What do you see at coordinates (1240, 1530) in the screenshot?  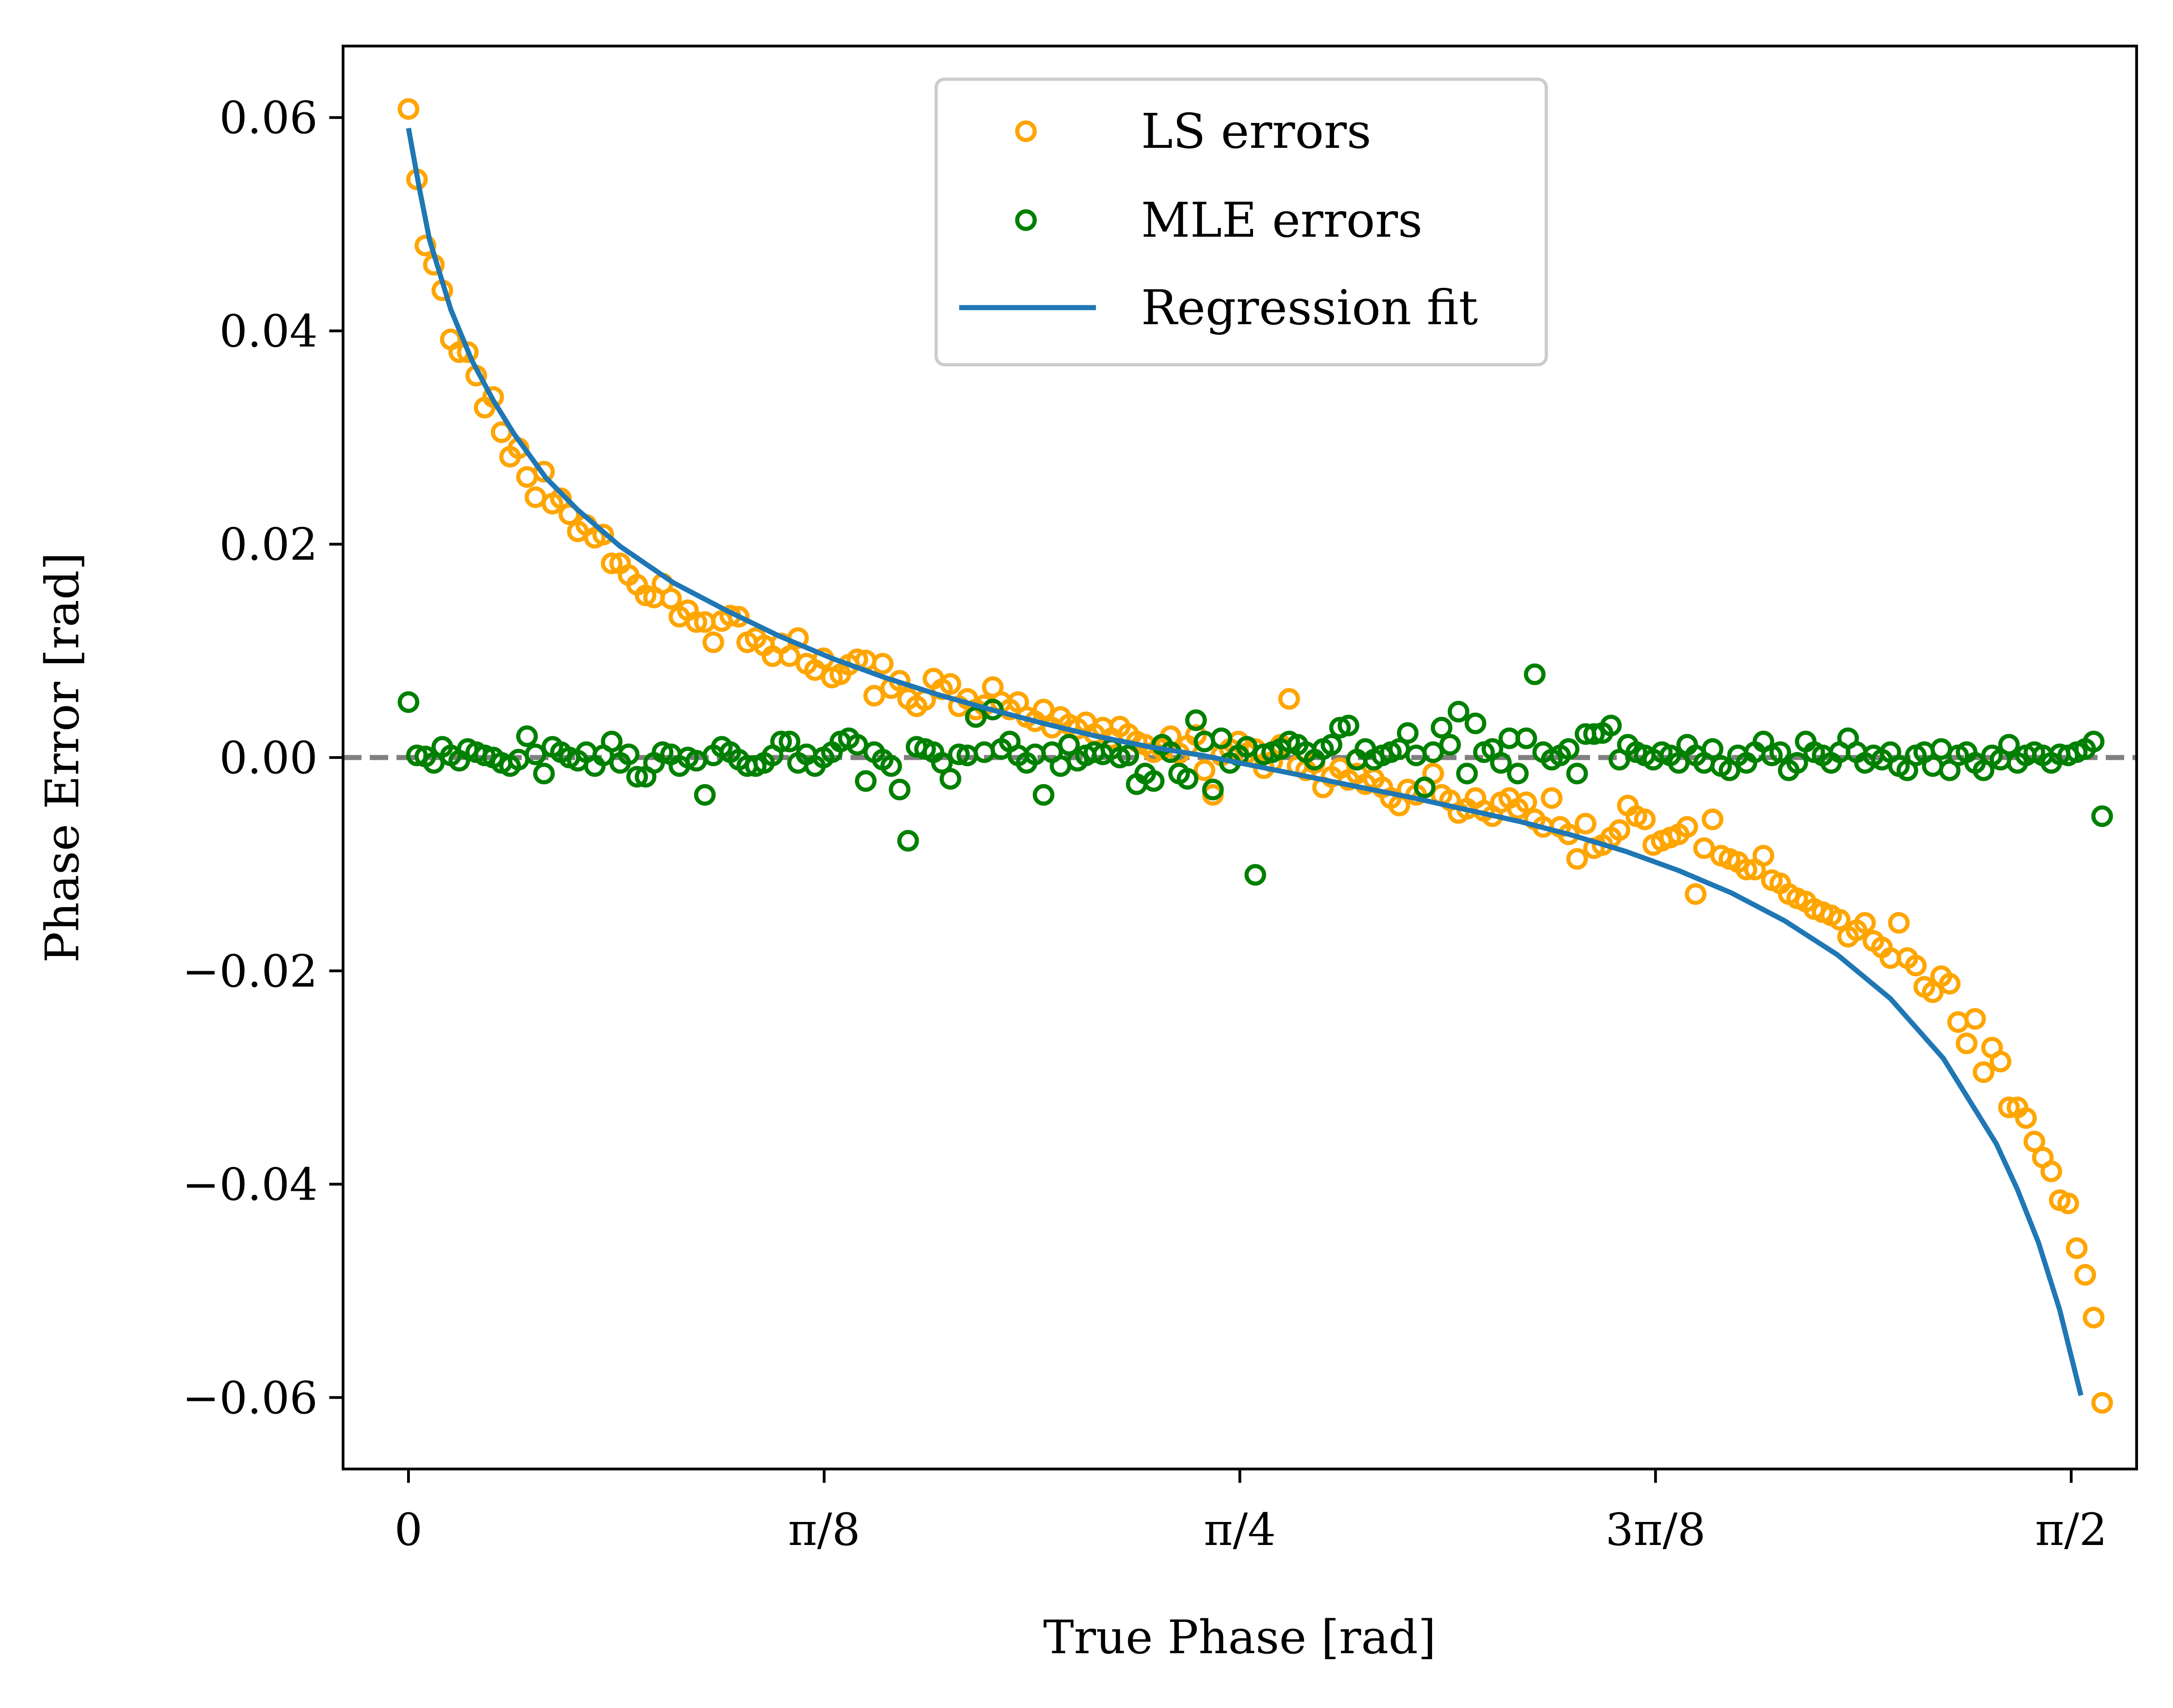 I see `x-tick-label: π/4` at bounding box center [1240, 1530].